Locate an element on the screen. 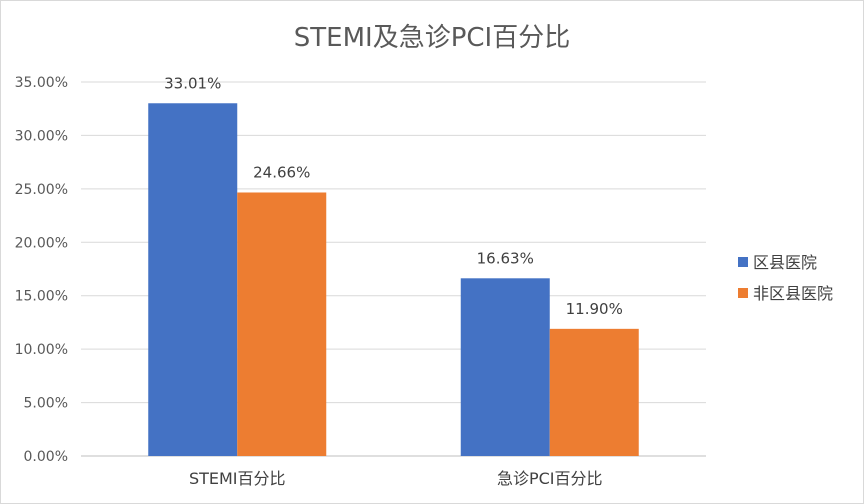 The width and height of the screenshot is (864, 504). bar-value-label: 11.90% is located at coordinates (594, 309).